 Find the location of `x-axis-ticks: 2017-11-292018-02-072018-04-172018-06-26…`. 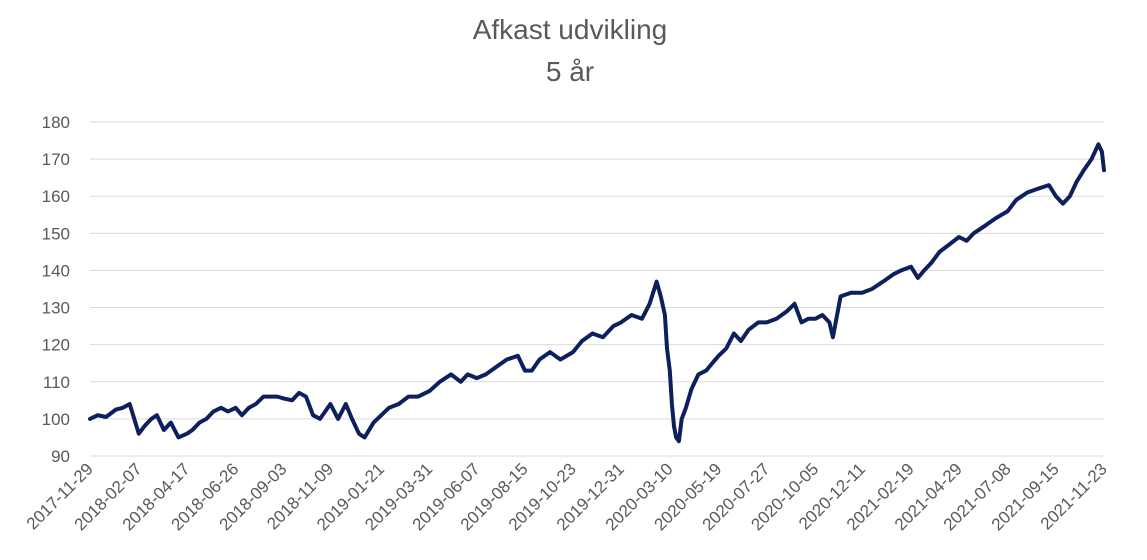

x-axis-ticks: 2017-11-292018-02-072018-04-172018-06-26… is located at coordinates (567, 496).